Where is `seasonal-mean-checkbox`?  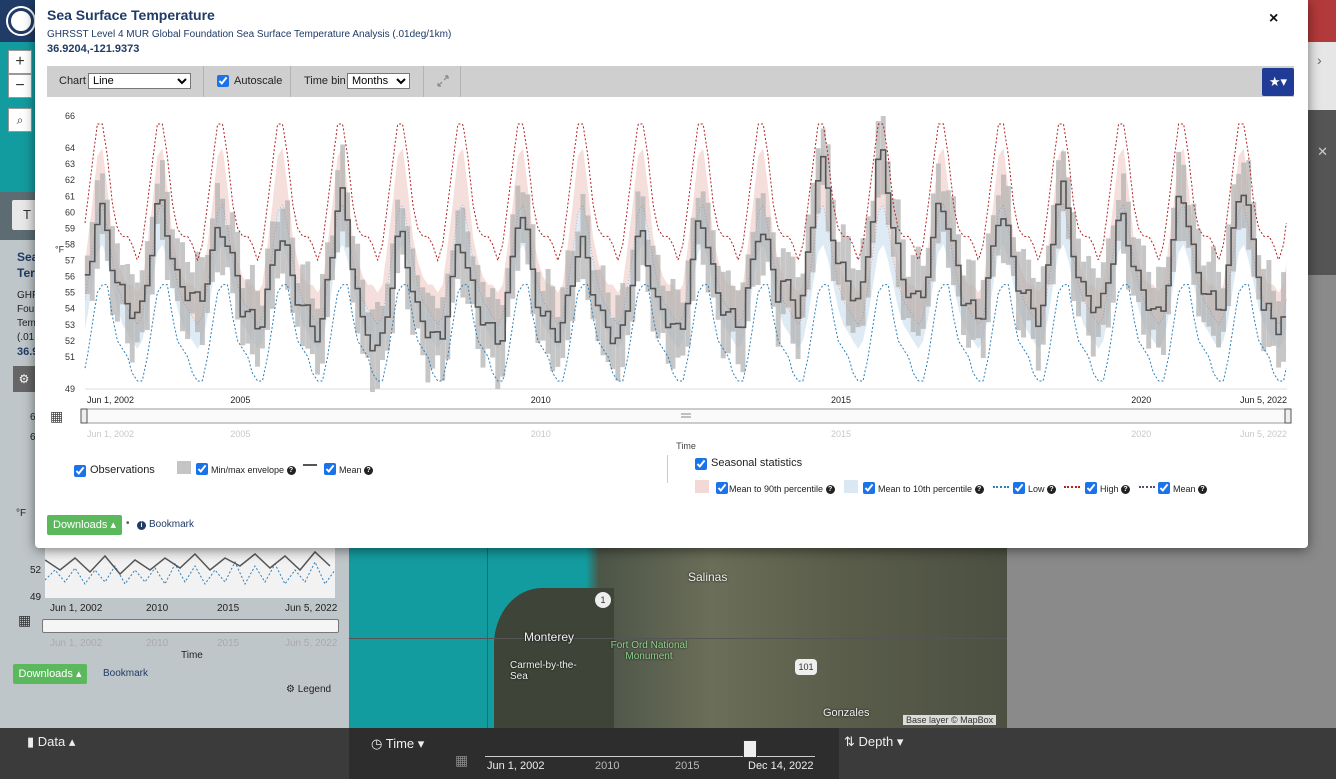 seasonal-mean-checkbox is located at coordinates (1164, 488).